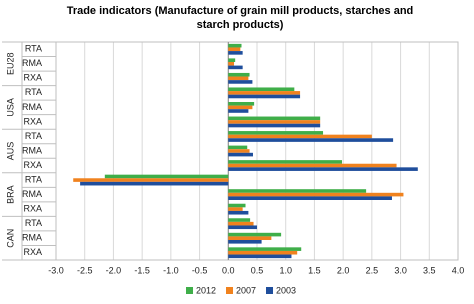 The width and height of the screenshot is (474, 304). I want to click on group-label: BRA, so click(10, 194).